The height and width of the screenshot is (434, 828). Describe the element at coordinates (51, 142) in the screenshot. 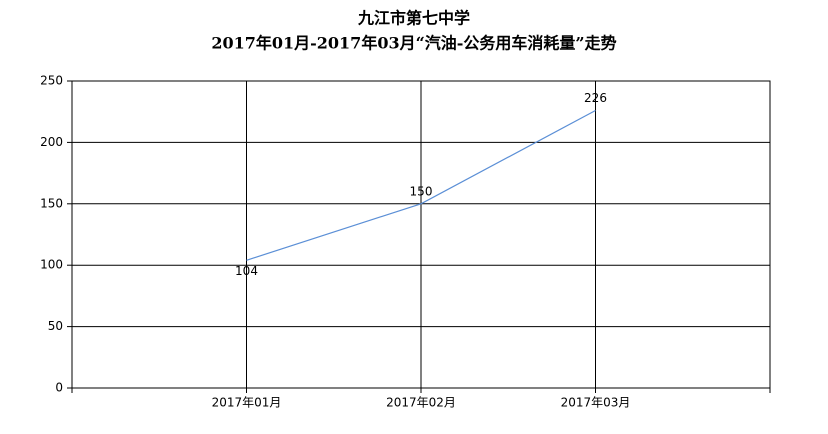

I see `y-tick-label: 200` at that location.